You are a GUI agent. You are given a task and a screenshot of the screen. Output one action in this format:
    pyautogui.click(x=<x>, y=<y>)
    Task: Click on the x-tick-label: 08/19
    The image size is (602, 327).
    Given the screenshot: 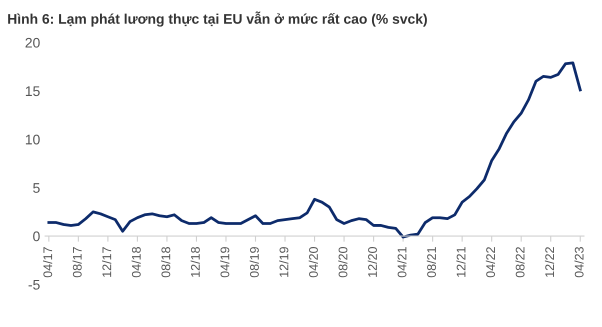 What is the action you would take?
    pyautogui.click(x=254, y=262)
    